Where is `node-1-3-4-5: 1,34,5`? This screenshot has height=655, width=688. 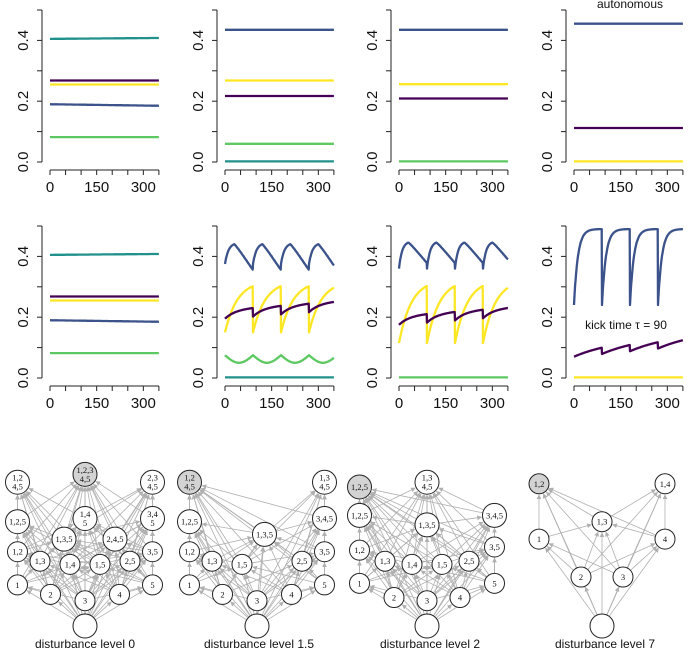
node-1-3-4-5: 1,34,5 is located at coordinates (324, 482).